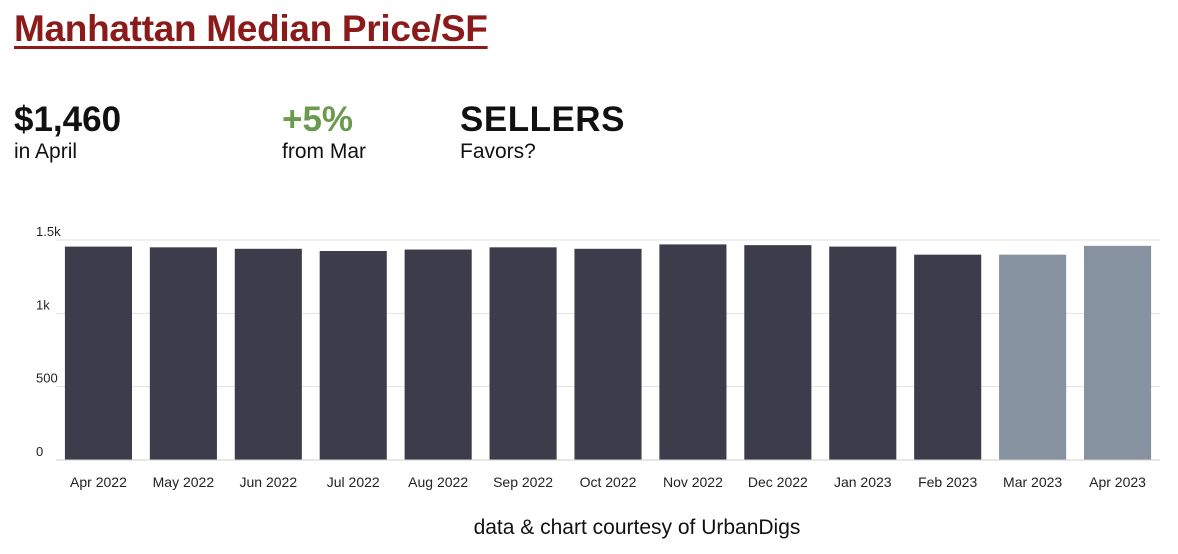 This screenshot has height=554, width=1178. I want to click on stat-price-value: $1,460, so click(68, 119).